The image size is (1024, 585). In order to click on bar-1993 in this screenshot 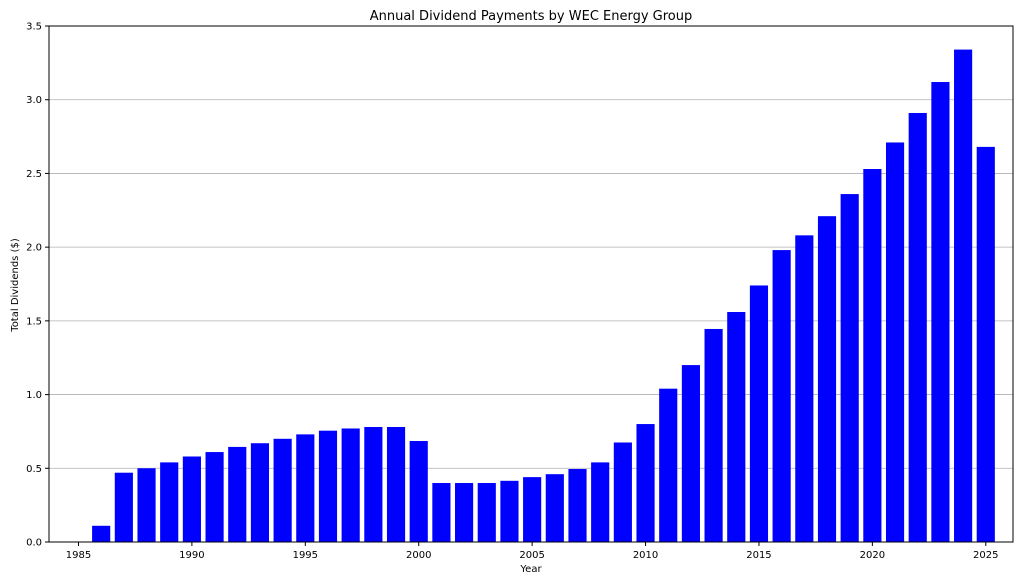, I will do `click(260, 492)`.